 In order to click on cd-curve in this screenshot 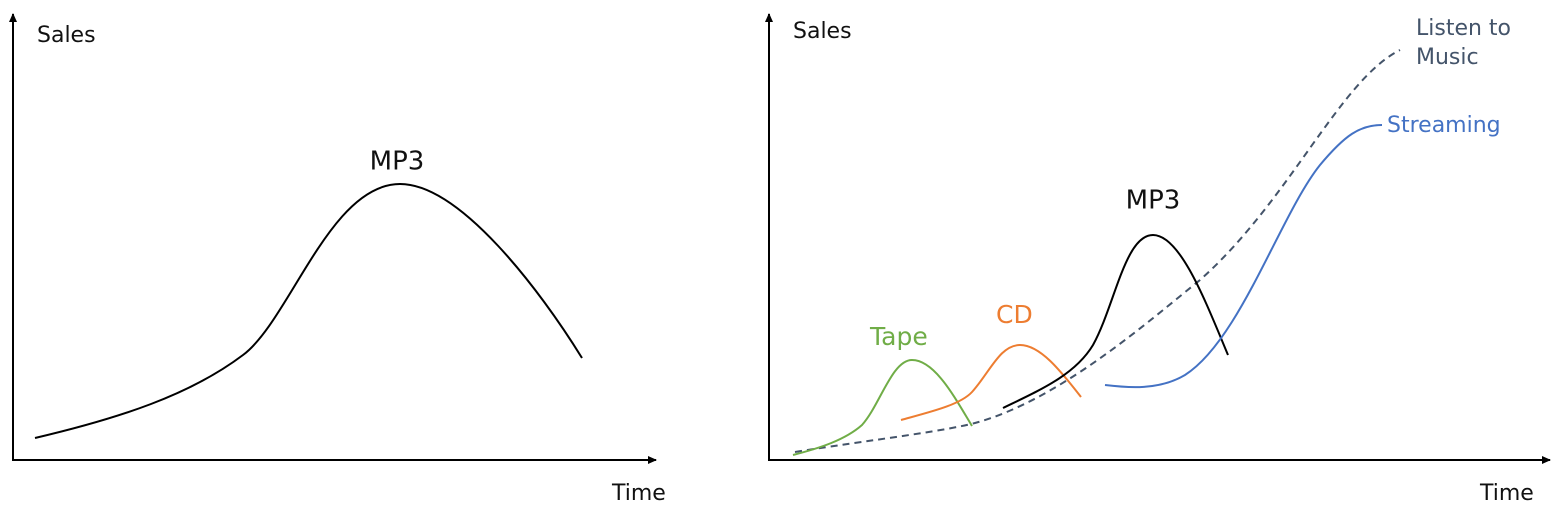, I will do `click(991, 382)`.